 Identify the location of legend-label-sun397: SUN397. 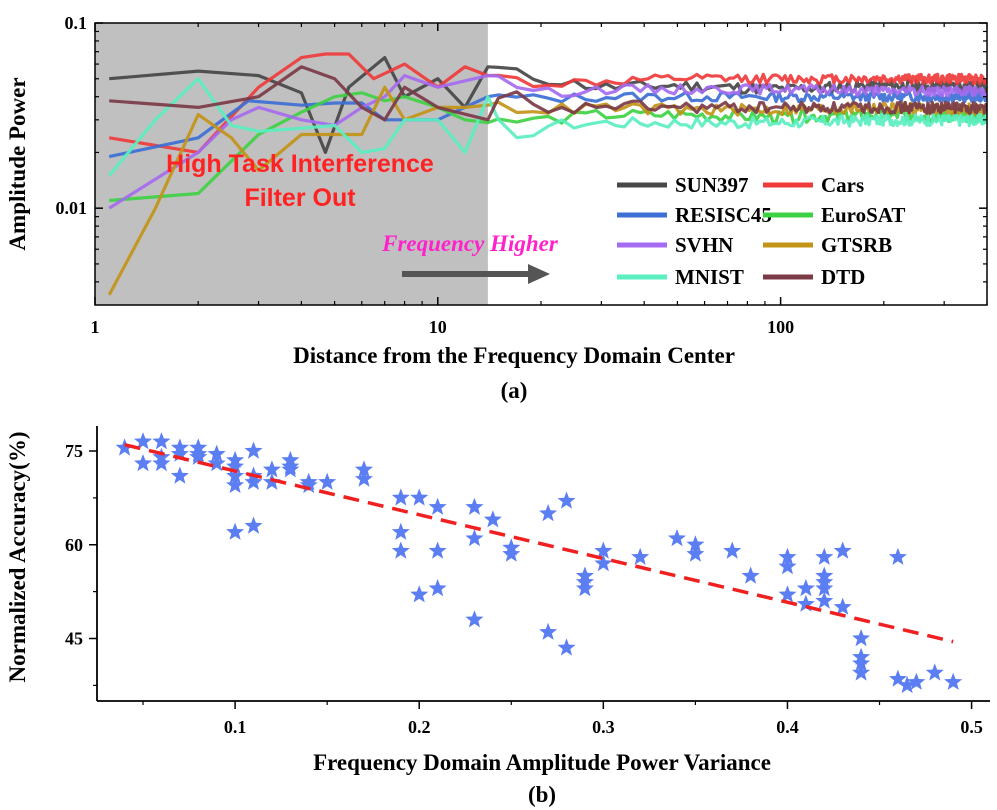
(712, 185).